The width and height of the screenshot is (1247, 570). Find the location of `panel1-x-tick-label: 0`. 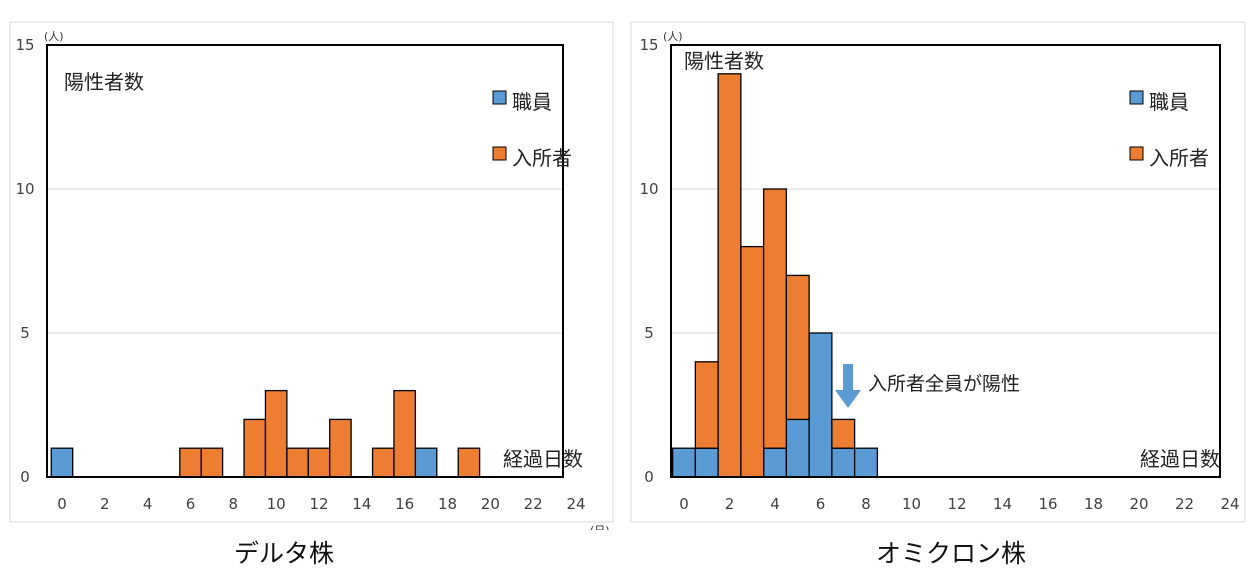

panel1-x-tick-label: 0 is located at coordinates (62, 504).